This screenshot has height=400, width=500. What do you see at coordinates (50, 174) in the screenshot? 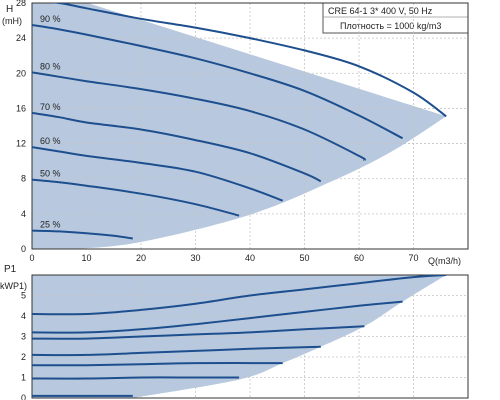
I see `curve-label-50-pct: 50 %` at bounding box center [50, 174].